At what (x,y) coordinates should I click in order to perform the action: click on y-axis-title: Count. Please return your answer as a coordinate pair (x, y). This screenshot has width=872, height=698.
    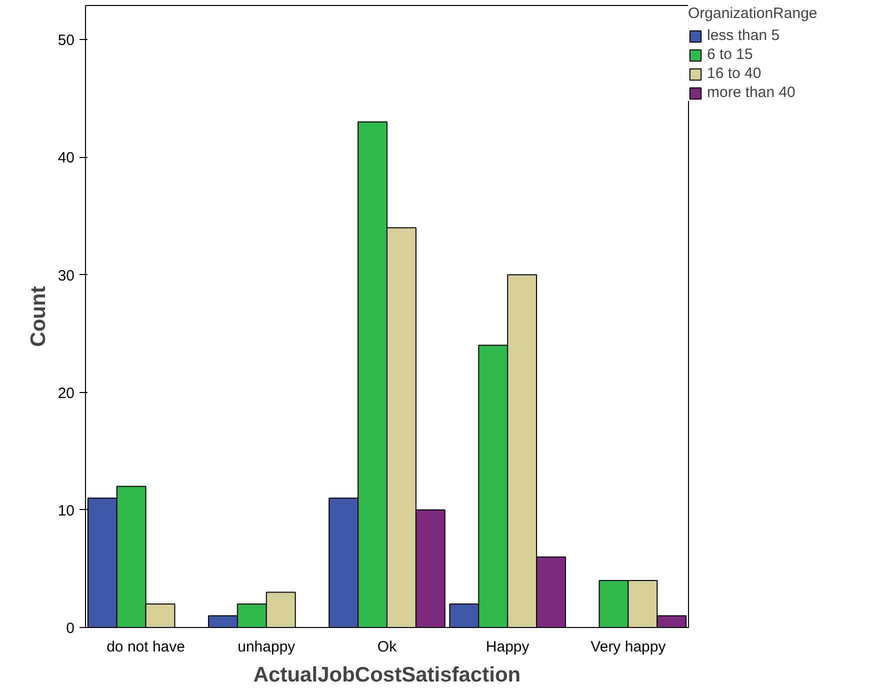
    Looking at the image, I should click on (38, 316).